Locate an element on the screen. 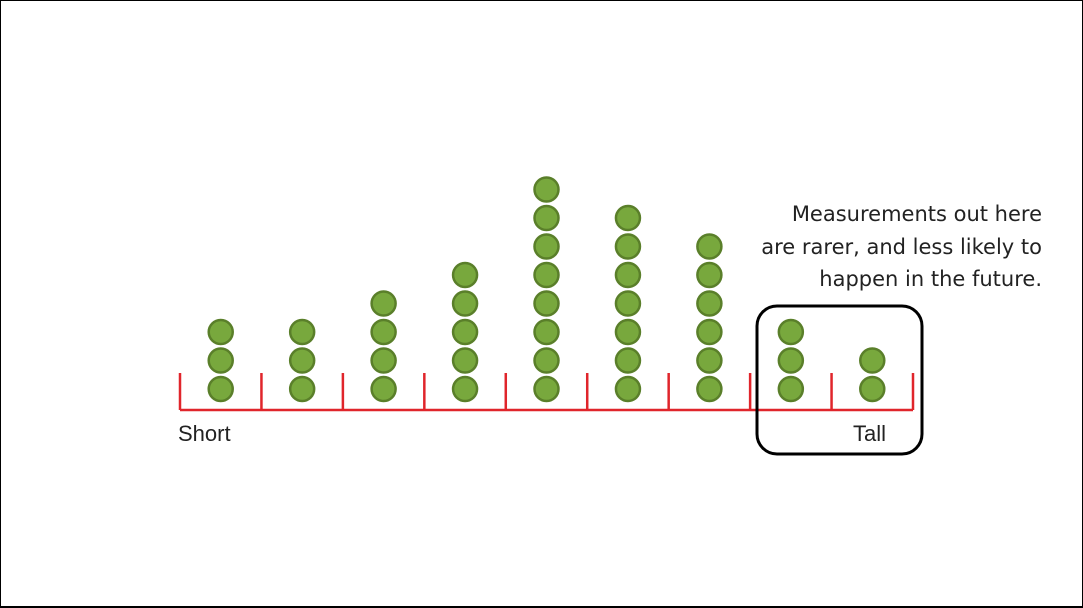  axis-layer is located at coordinates (546, 392).